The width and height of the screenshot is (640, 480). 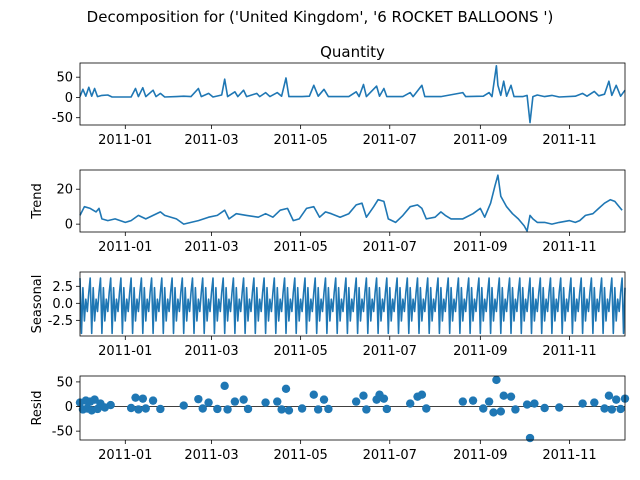 I want to click on trend-axes-frame, so click(x=352, y=201).